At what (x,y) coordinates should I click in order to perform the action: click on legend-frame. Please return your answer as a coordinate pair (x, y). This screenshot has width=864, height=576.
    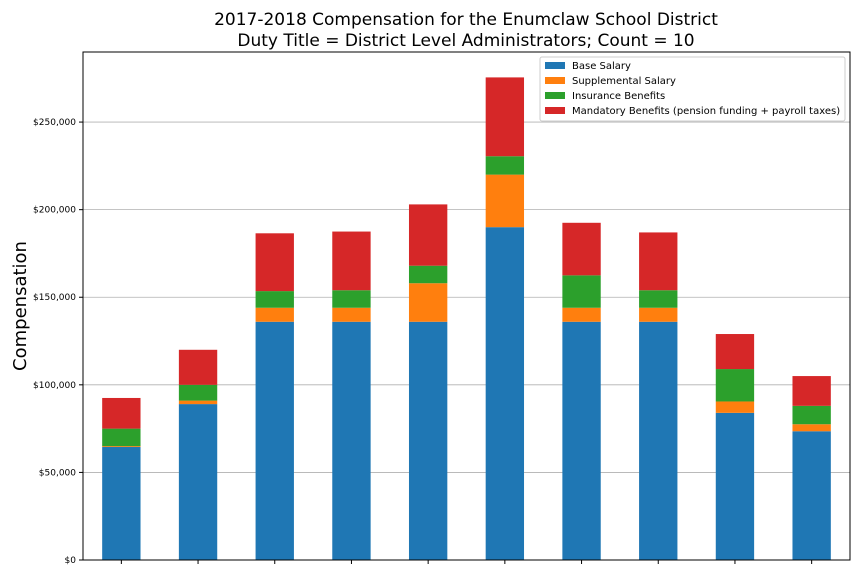
    Looking at the image, I should click on (692, 89).